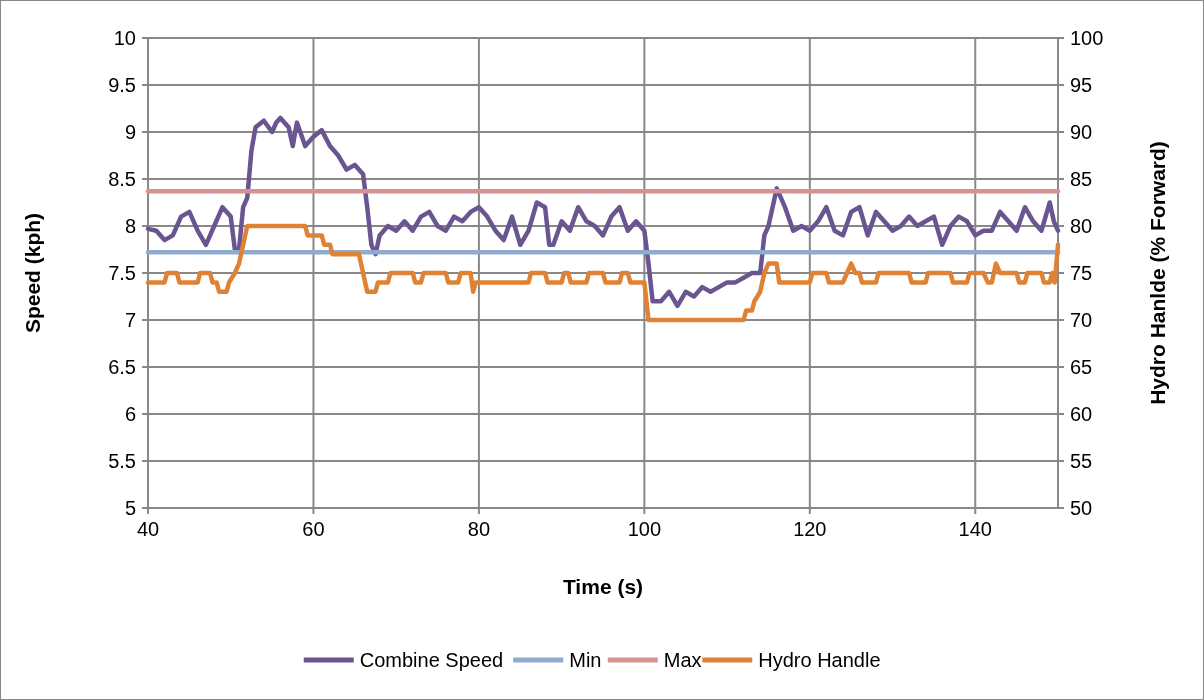  Describe the element at coordinates (122, 273) in the screenshot. I see `y-tick-label: 7.5` at that location.